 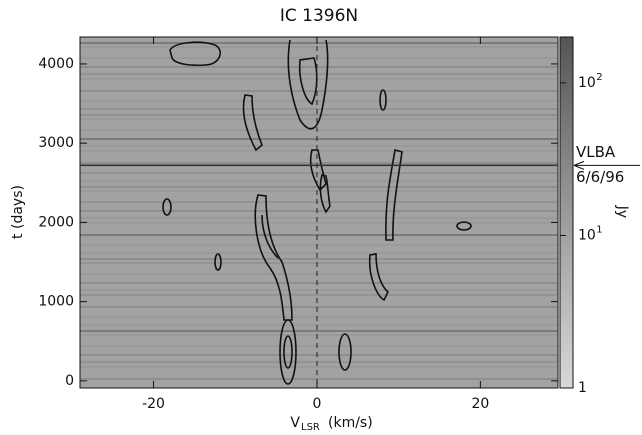 What do you see at coordinates (582, 388) in the screenshot?
I see `colorbar-tick-label: 1` at bounding box center [582, 388].